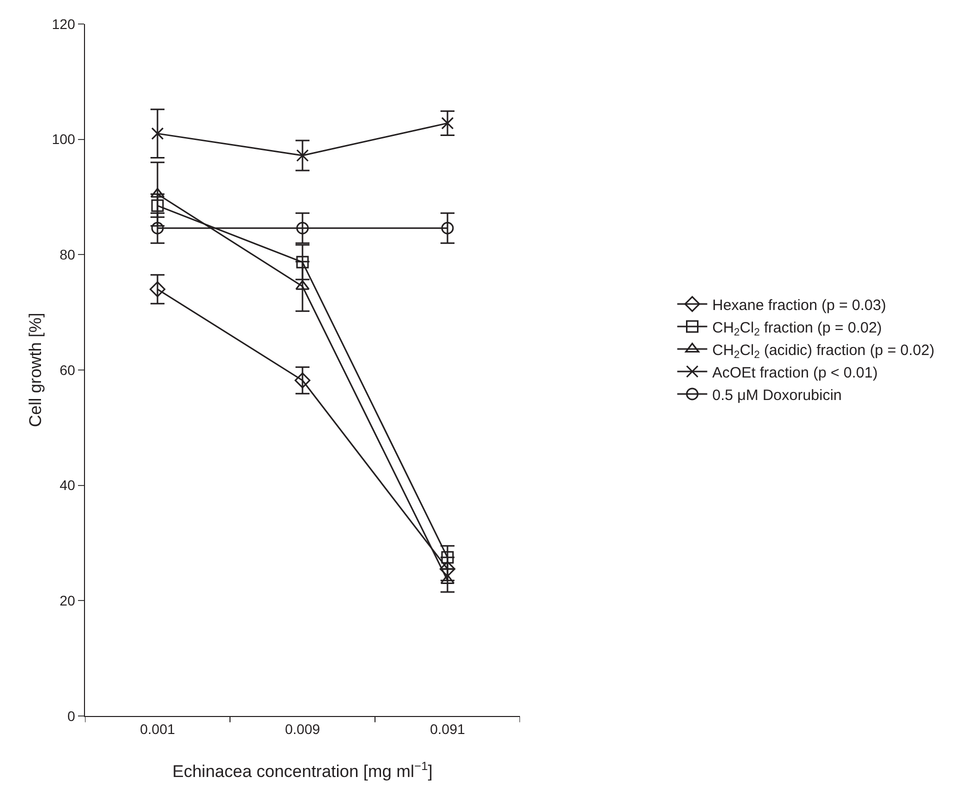 This screenshot has width=978, height=805. What do you see at coordinates (823, 351) in the screenshot?
I see `legend-label: CH$_{2}$Cl$_{2}$ (acidic) fraction (p = 0.02)` at bounding box center [823, 351].